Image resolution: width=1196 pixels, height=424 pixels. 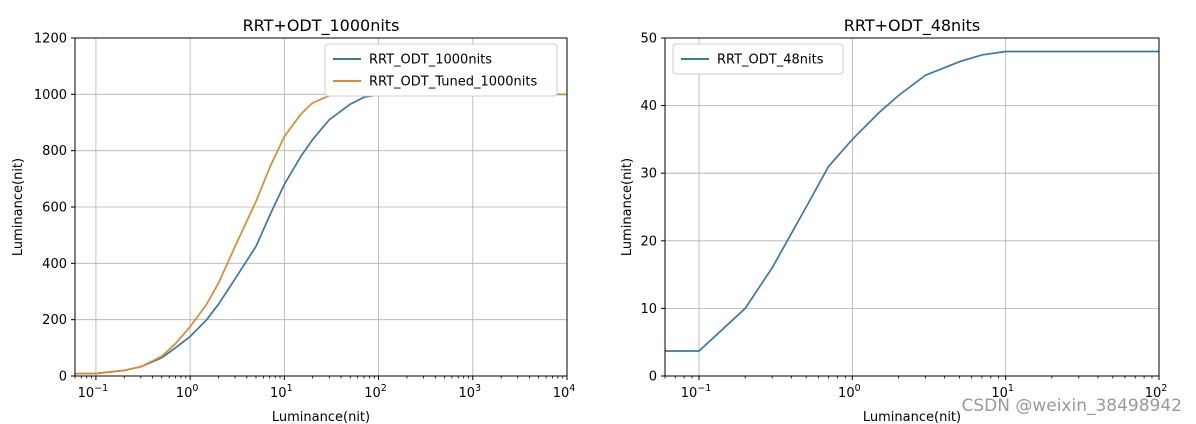 I want to click on y-tick-label: 40, so click(x=648, y=106).